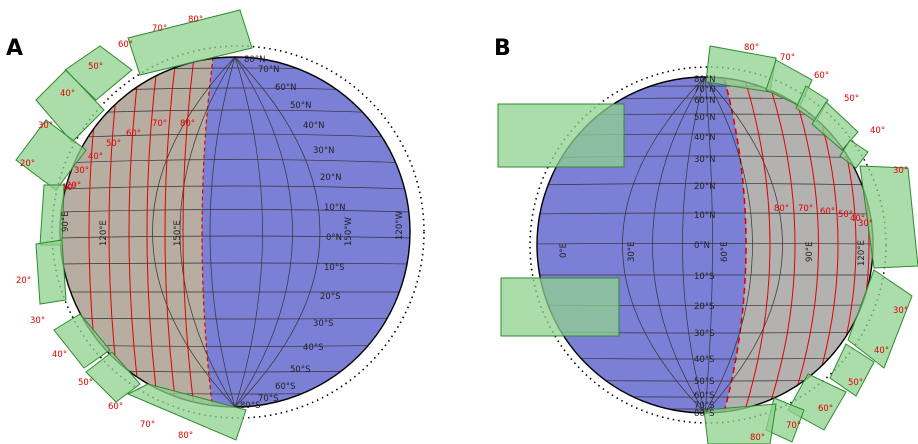 This screenshot has width=918, height=444. Describe the element at coordinates (285, 88) in the screenshot. I see `panel-a-lat-label: 60°N` at that location.